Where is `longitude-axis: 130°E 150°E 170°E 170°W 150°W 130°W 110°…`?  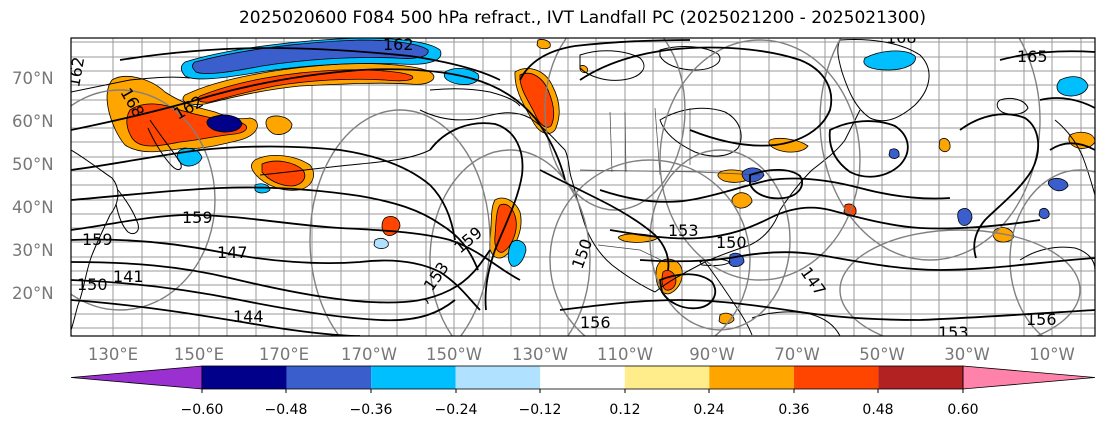
longitude-axis: 130°E 150°E 170°E 170°W 150°W 130°W 110°… is located at coordinates (581, 354).